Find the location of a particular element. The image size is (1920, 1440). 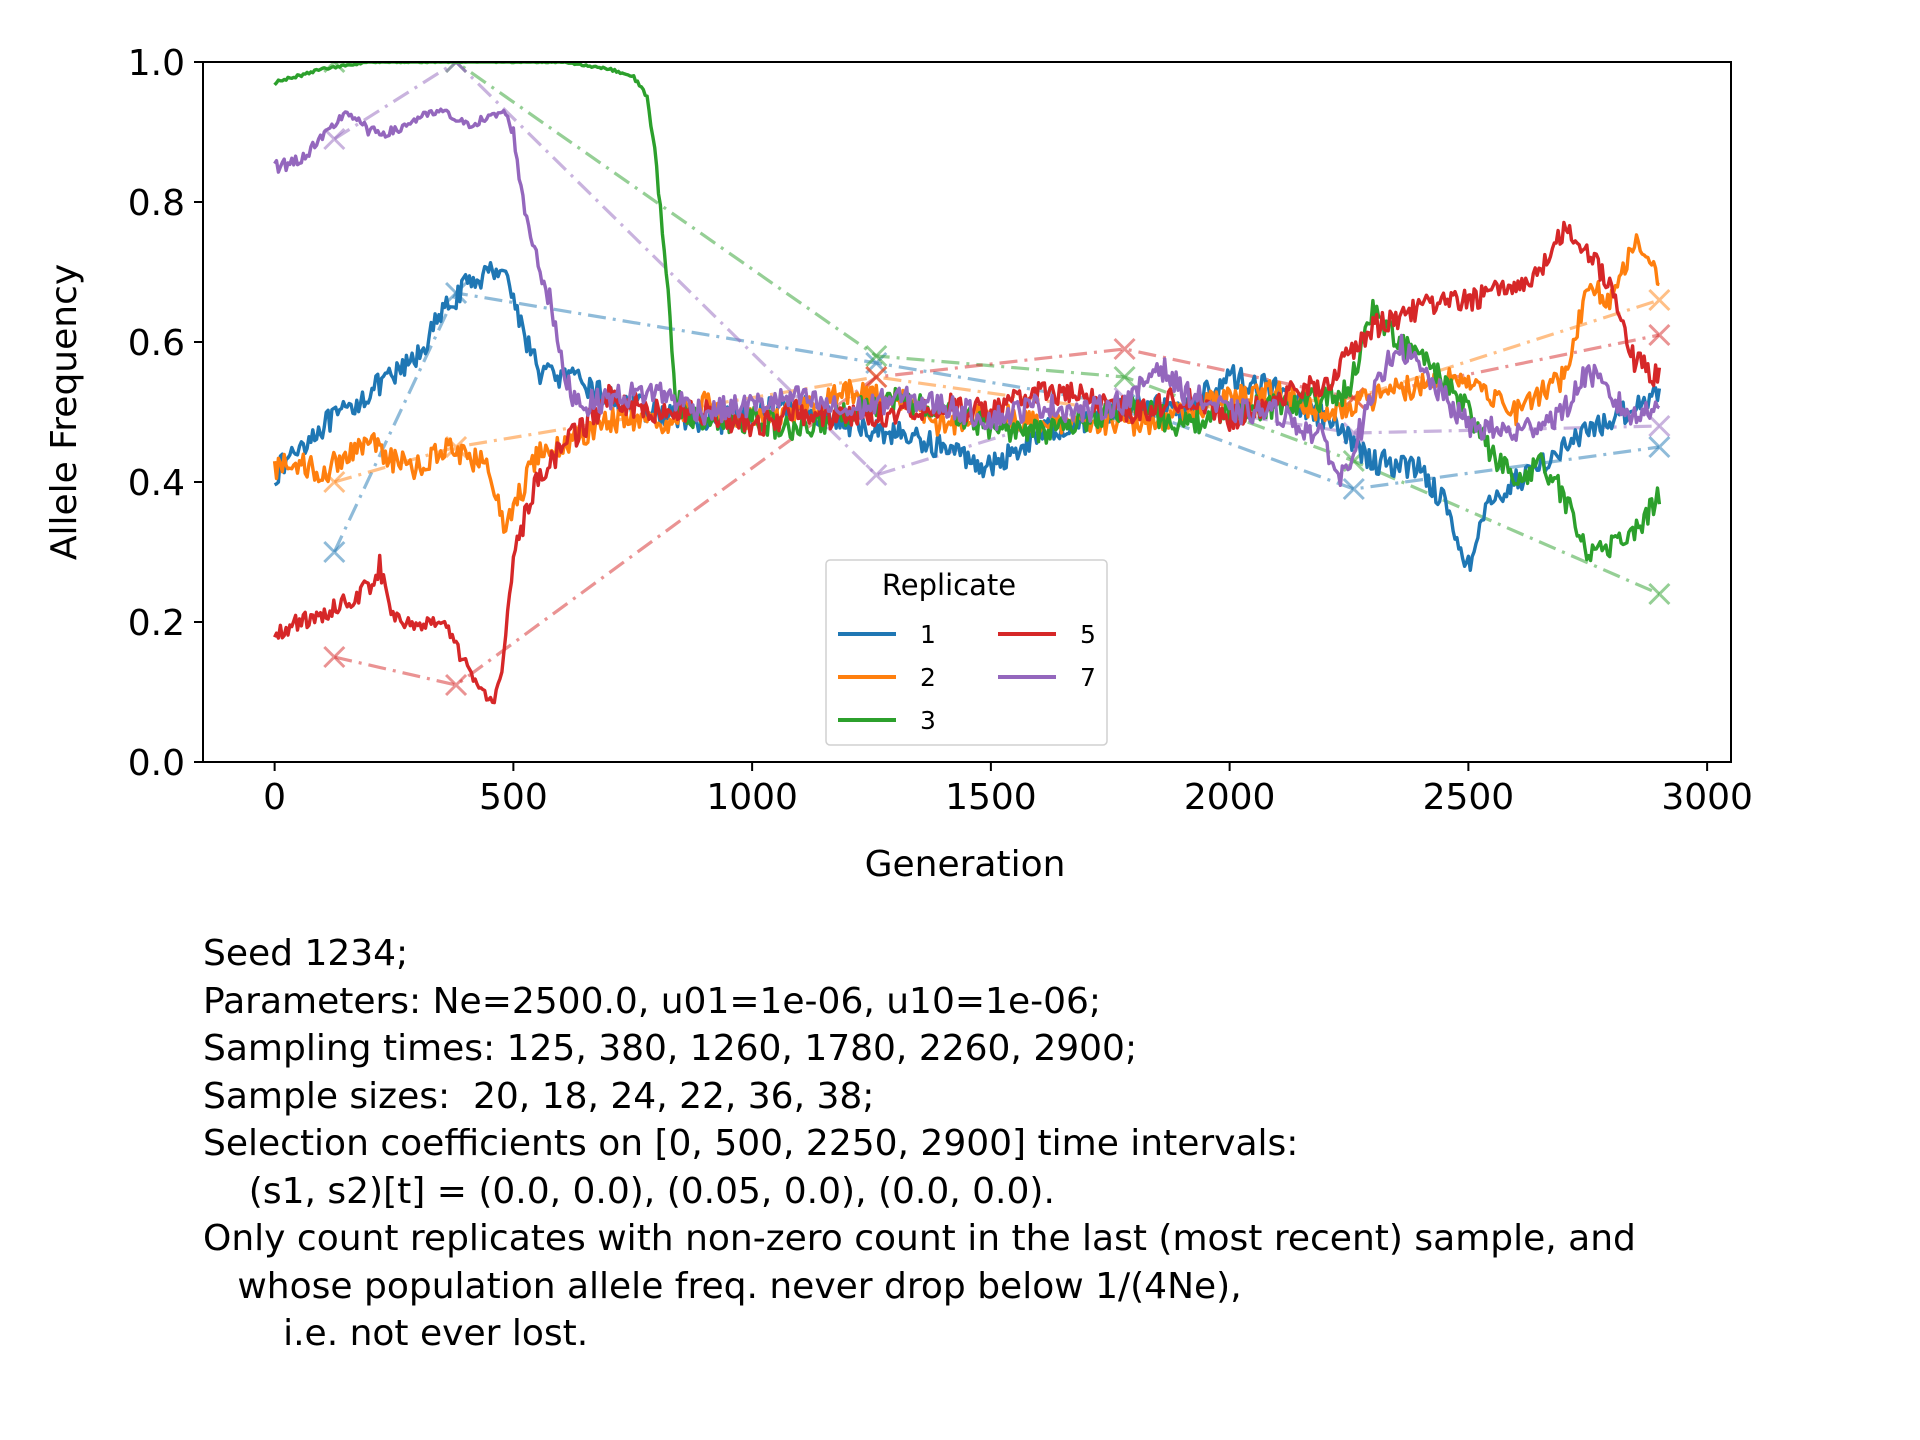

caption-line: Sample sizes: 20, 18, 24, 22, 36, 38; is located at coordinates (539, 1096).